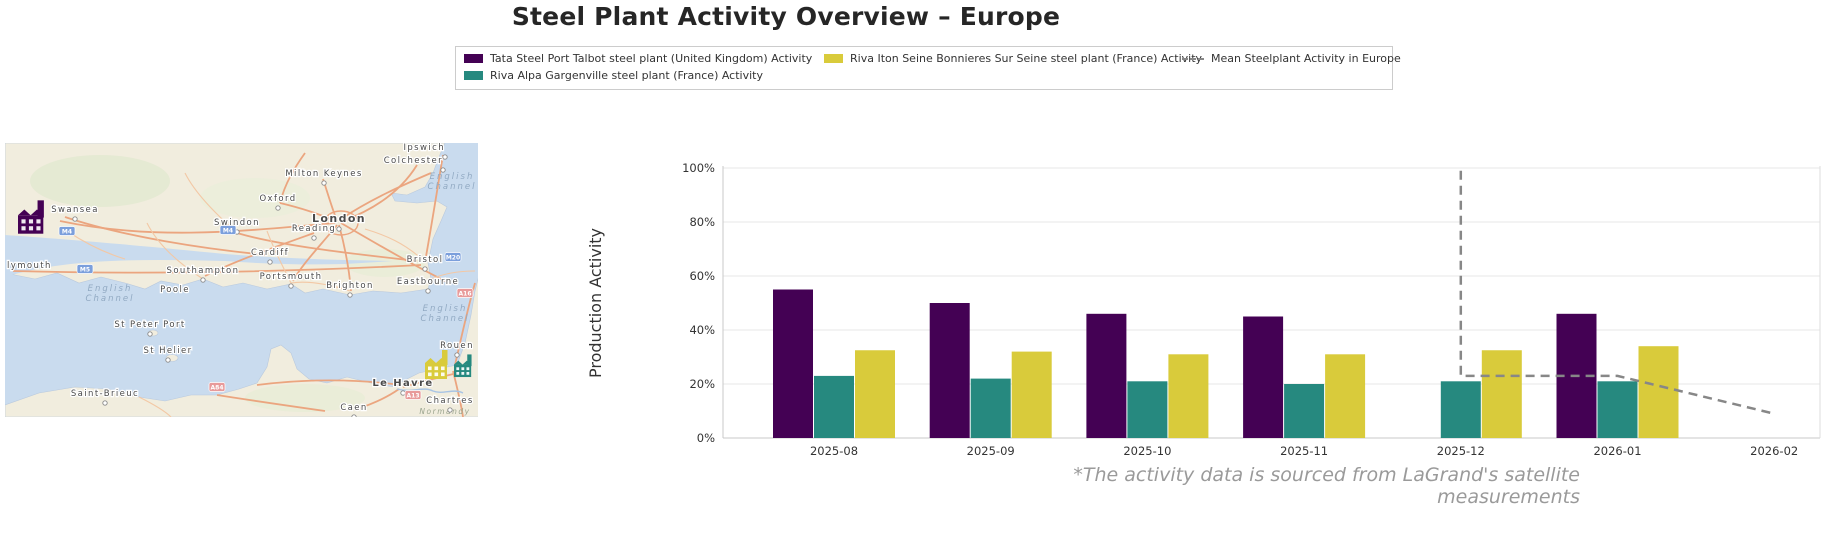 The image size is (1828, 554). What do you see at coordinates (149, 325) in the screenshot?
I see `city-label-st-peter-port: St Peter Port` at bounding box center [149, 325].